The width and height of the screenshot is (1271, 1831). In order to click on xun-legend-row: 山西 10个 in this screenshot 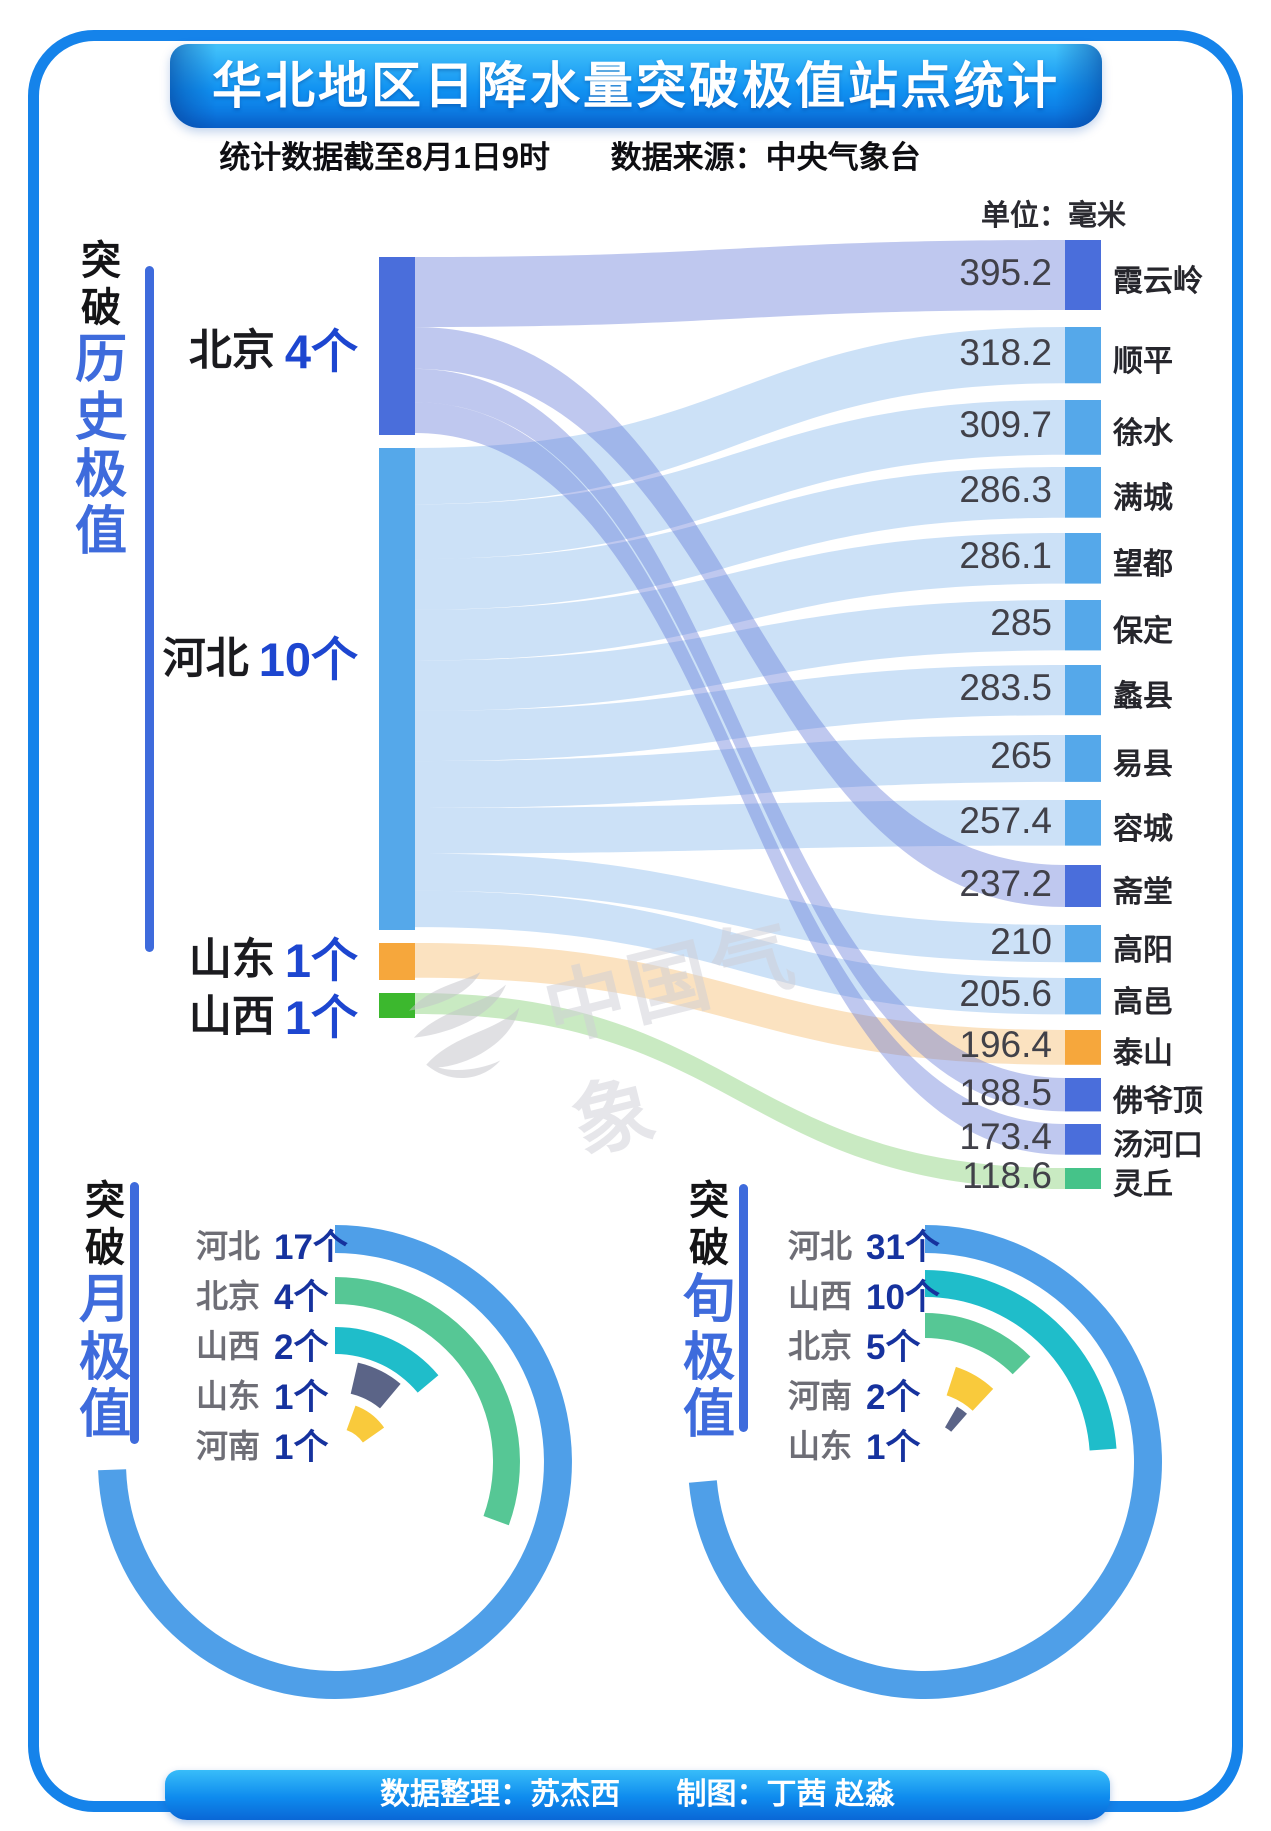, I will do `click(902, 1295)`.